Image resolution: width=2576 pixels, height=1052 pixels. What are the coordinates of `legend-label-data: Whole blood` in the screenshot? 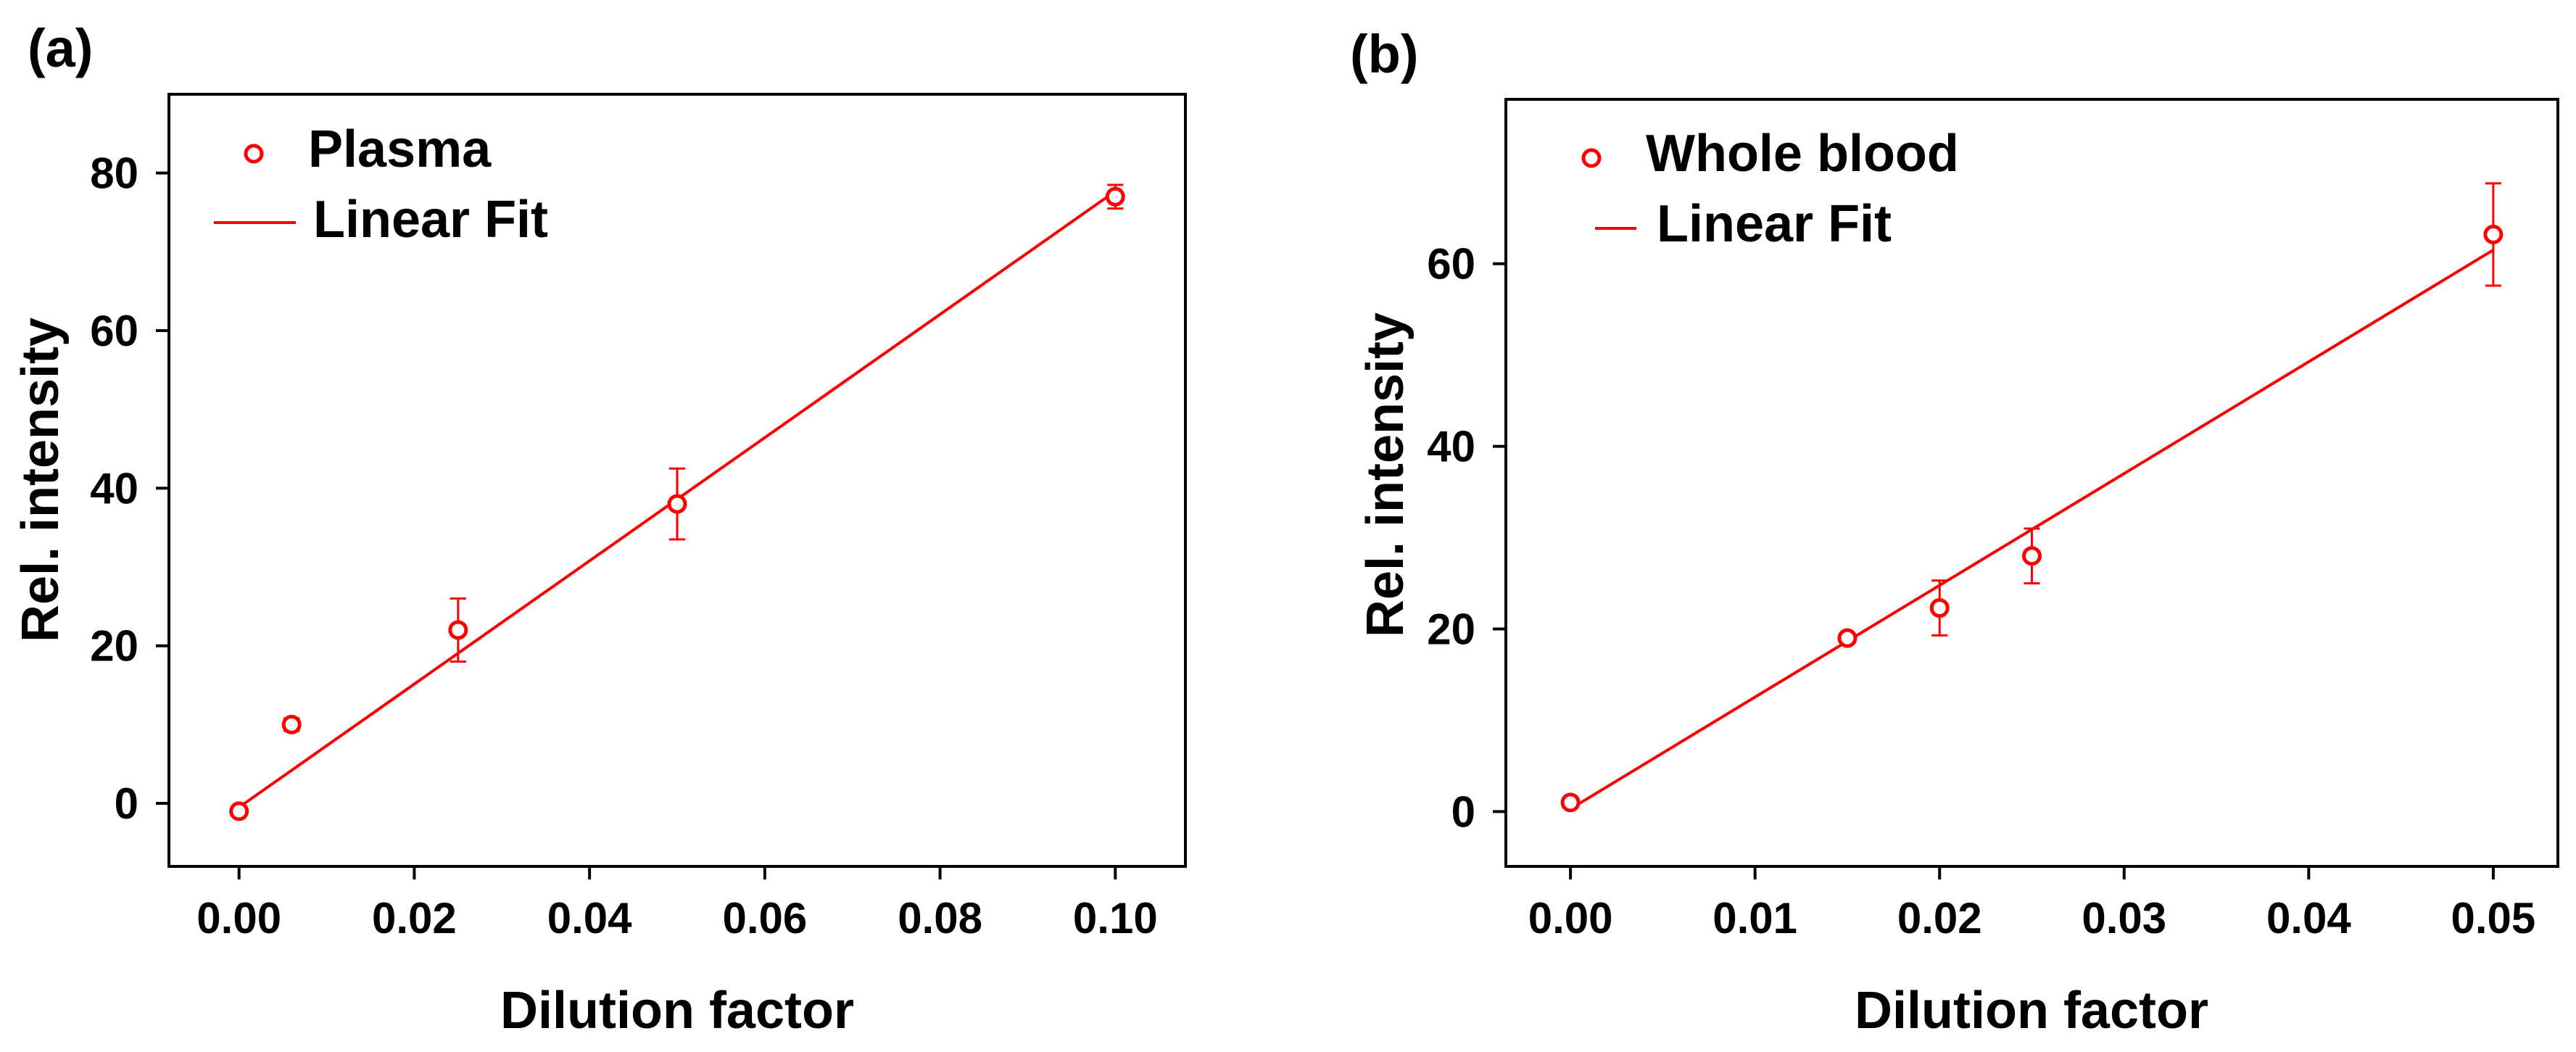 It's located at (1803, 154).